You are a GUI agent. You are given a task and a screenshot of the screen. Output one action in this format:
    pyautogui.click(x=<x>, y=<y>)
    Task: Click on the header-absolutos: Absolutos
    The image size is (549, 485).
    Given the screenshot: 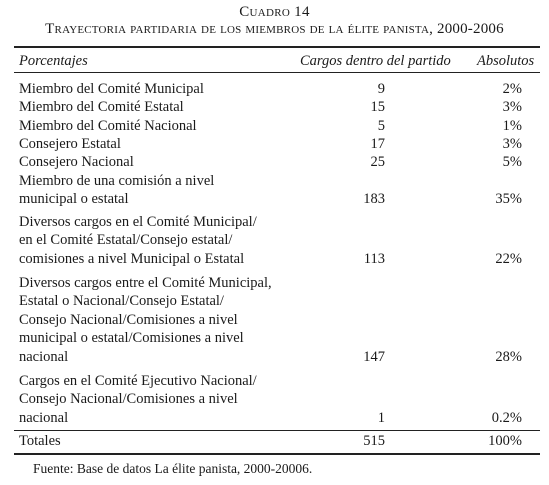 What is the action you would take?
    pyautogui.click(x=506, y=61)
    